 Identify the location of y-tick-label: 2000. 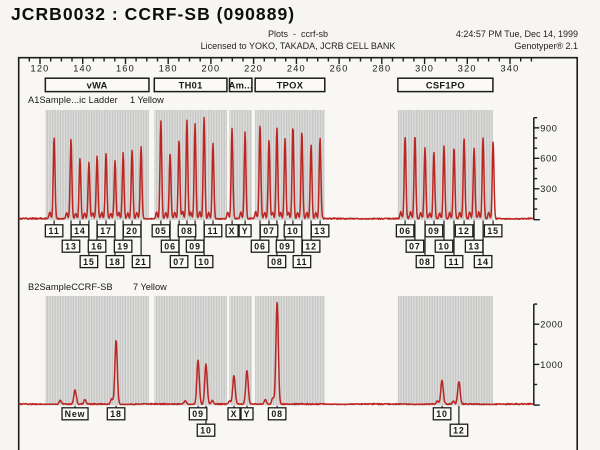
(551, 325).